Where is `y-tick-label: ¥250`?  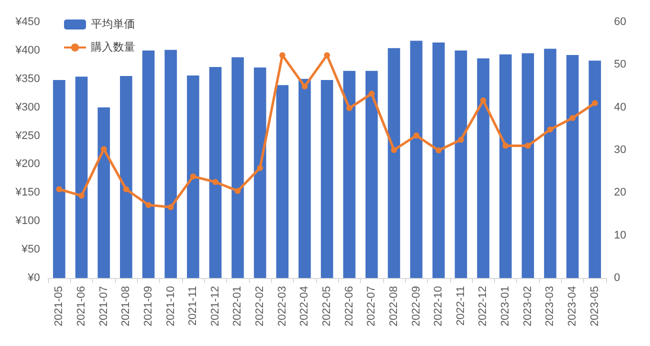 y-tick-label: ¥250 is located at coordinates (27, 136).